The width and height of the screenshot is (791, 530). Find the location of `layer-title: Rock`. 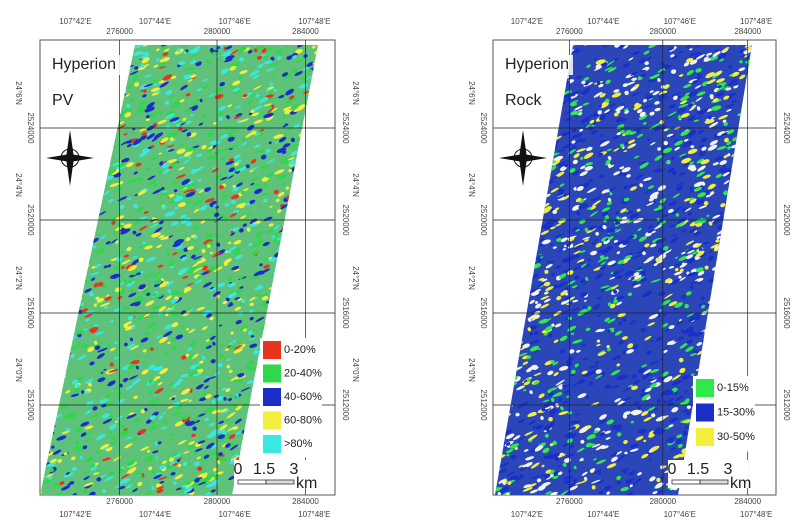

layer-title: Rock is located at coordinates (523, 100).